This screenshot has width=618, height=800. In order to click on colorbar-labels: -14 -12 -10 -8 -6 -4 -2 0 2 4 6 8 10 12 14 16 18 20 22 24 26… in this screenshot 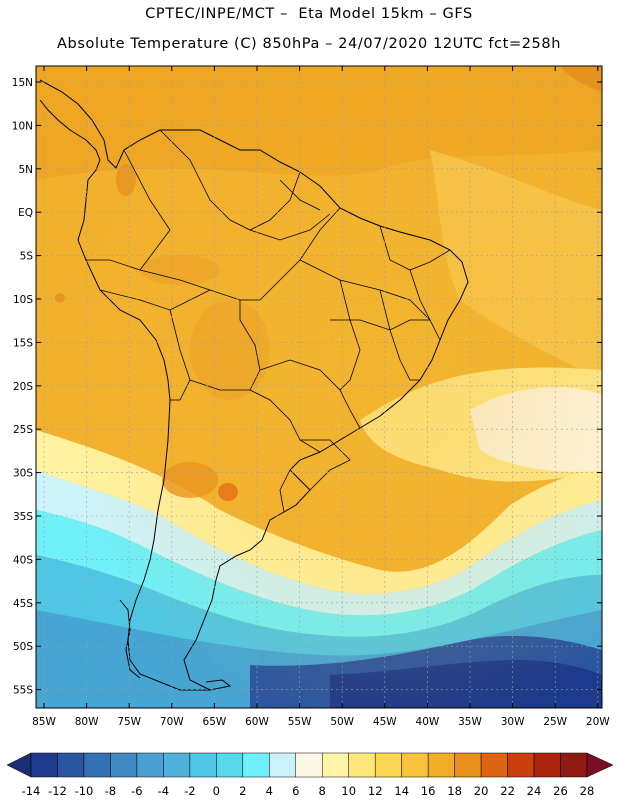, I will do `click(308, 791)`.